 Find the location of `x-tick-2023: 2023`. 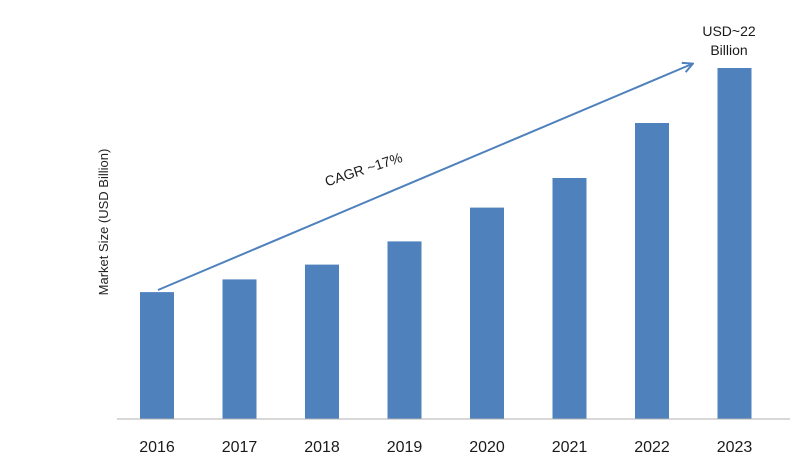

x-tick-2023: 2023 is located at coordinates (735, 447).